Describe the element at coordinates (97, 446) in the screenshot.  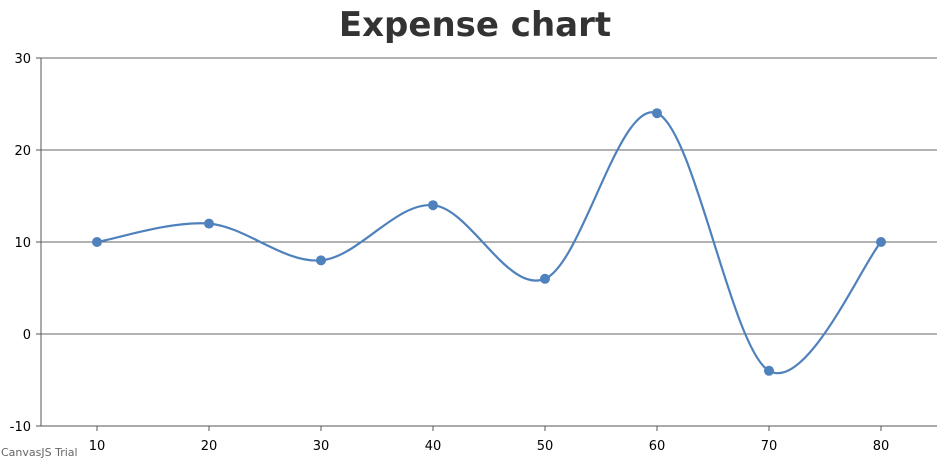
I see `x-tick-label: 10` at that location.